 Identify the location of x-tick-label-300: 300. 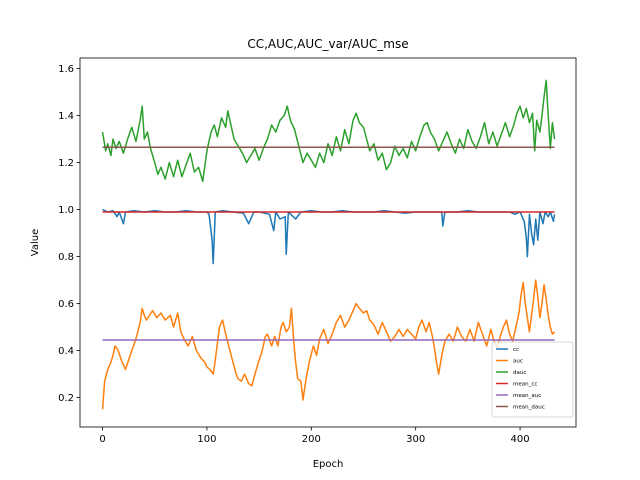
(415, 439).